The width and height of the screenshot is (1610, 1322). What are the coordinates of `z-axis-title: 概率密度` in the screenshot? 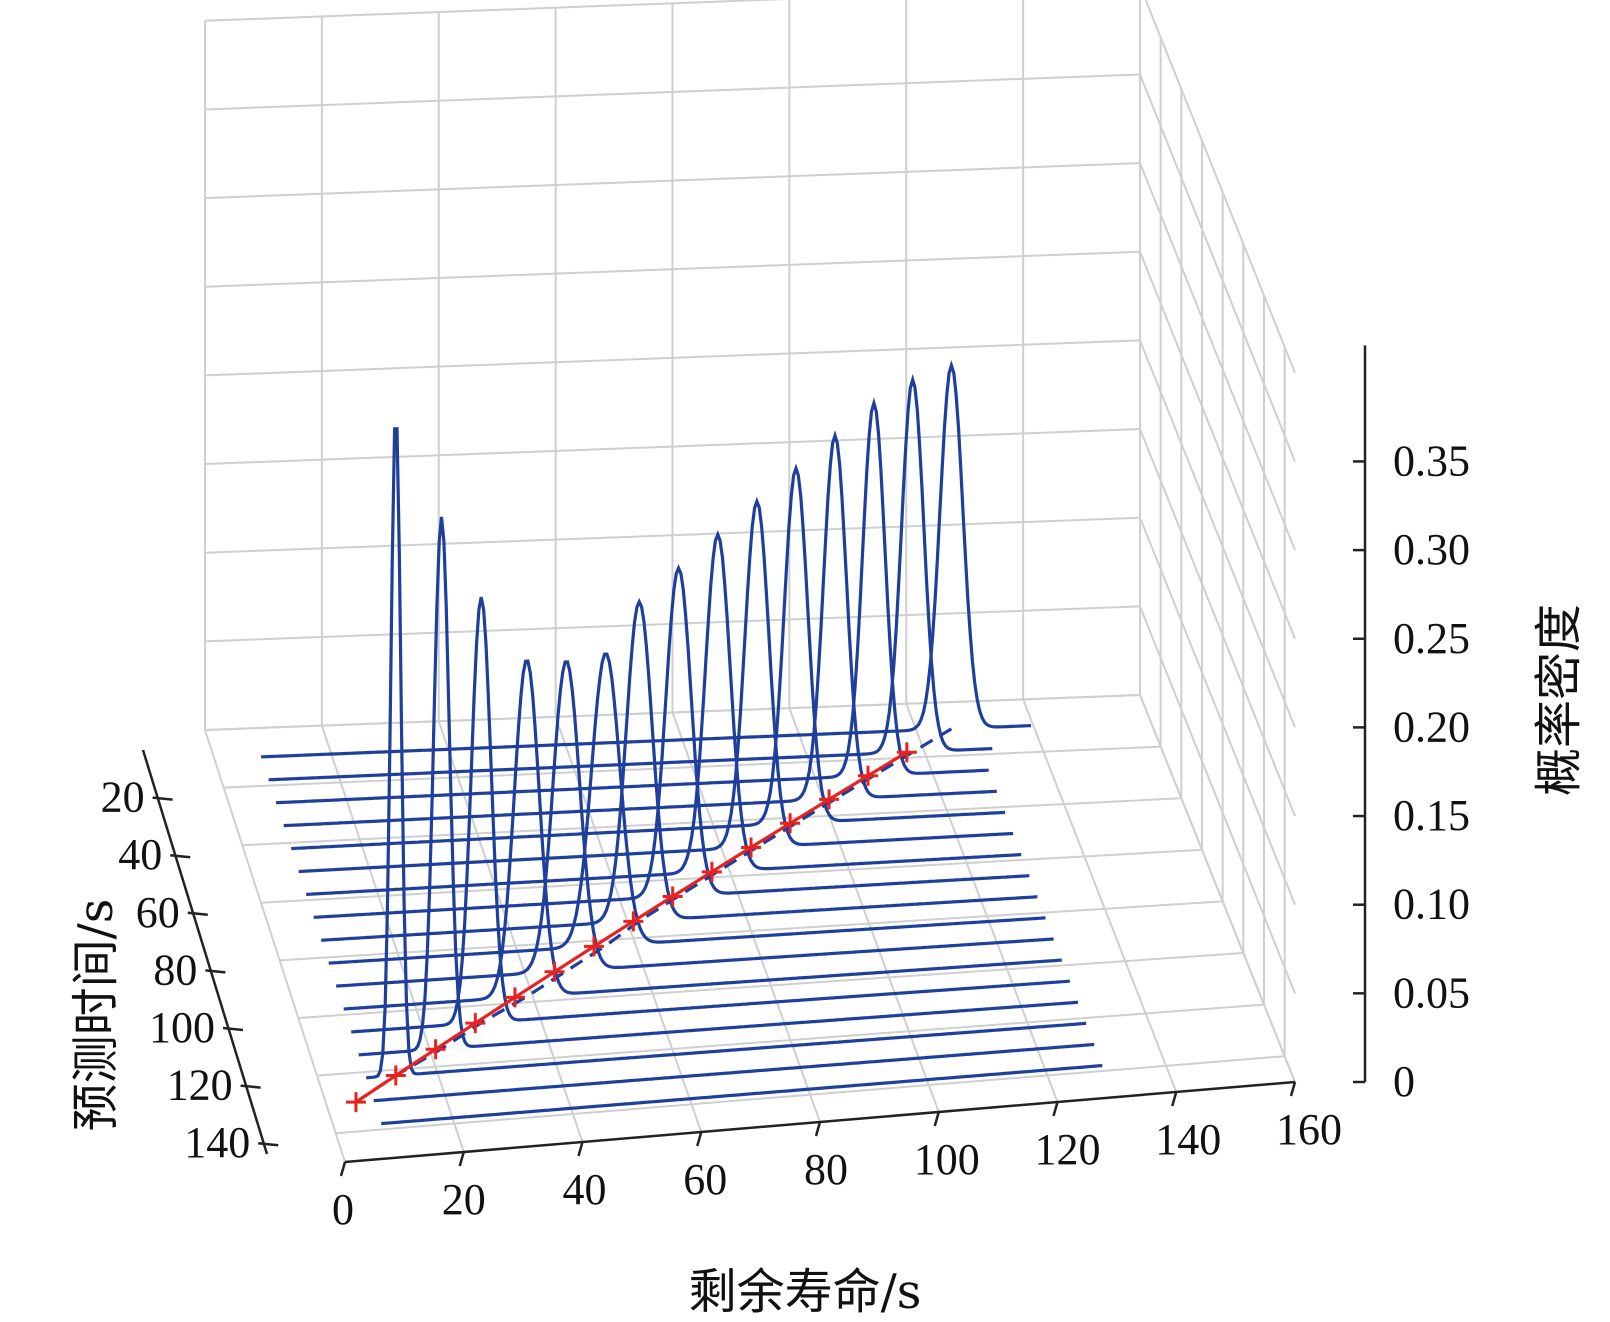 It's located at (1559, 700).